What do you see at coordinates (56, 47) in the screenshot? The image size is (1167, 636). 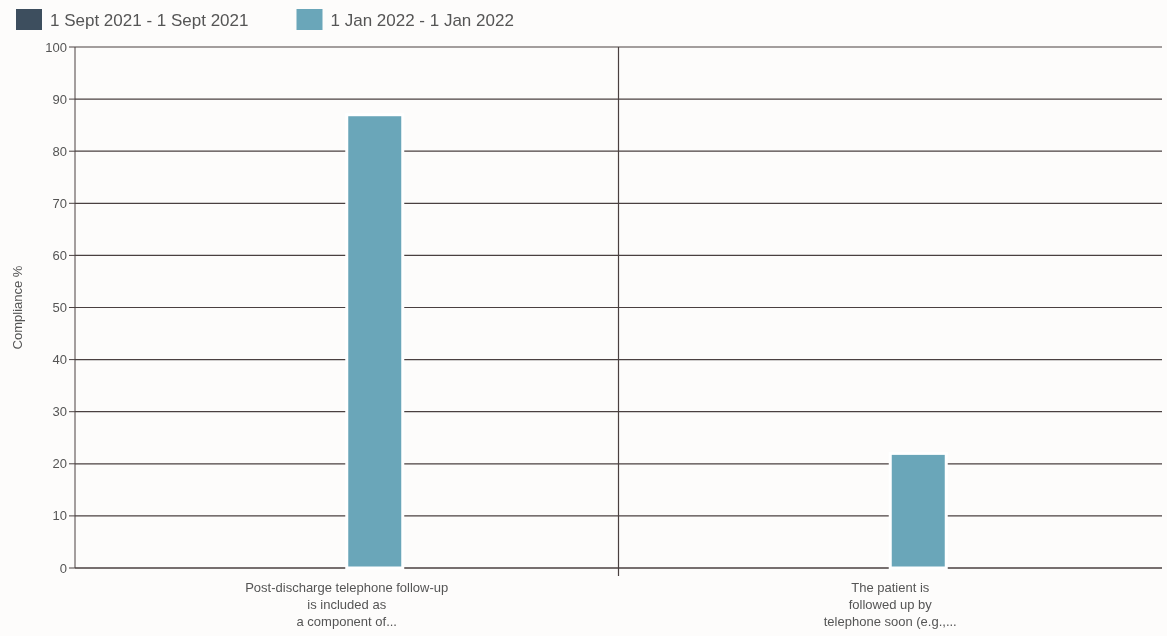 I see `y-tick-label: 100` at bounding box center [56, 47].